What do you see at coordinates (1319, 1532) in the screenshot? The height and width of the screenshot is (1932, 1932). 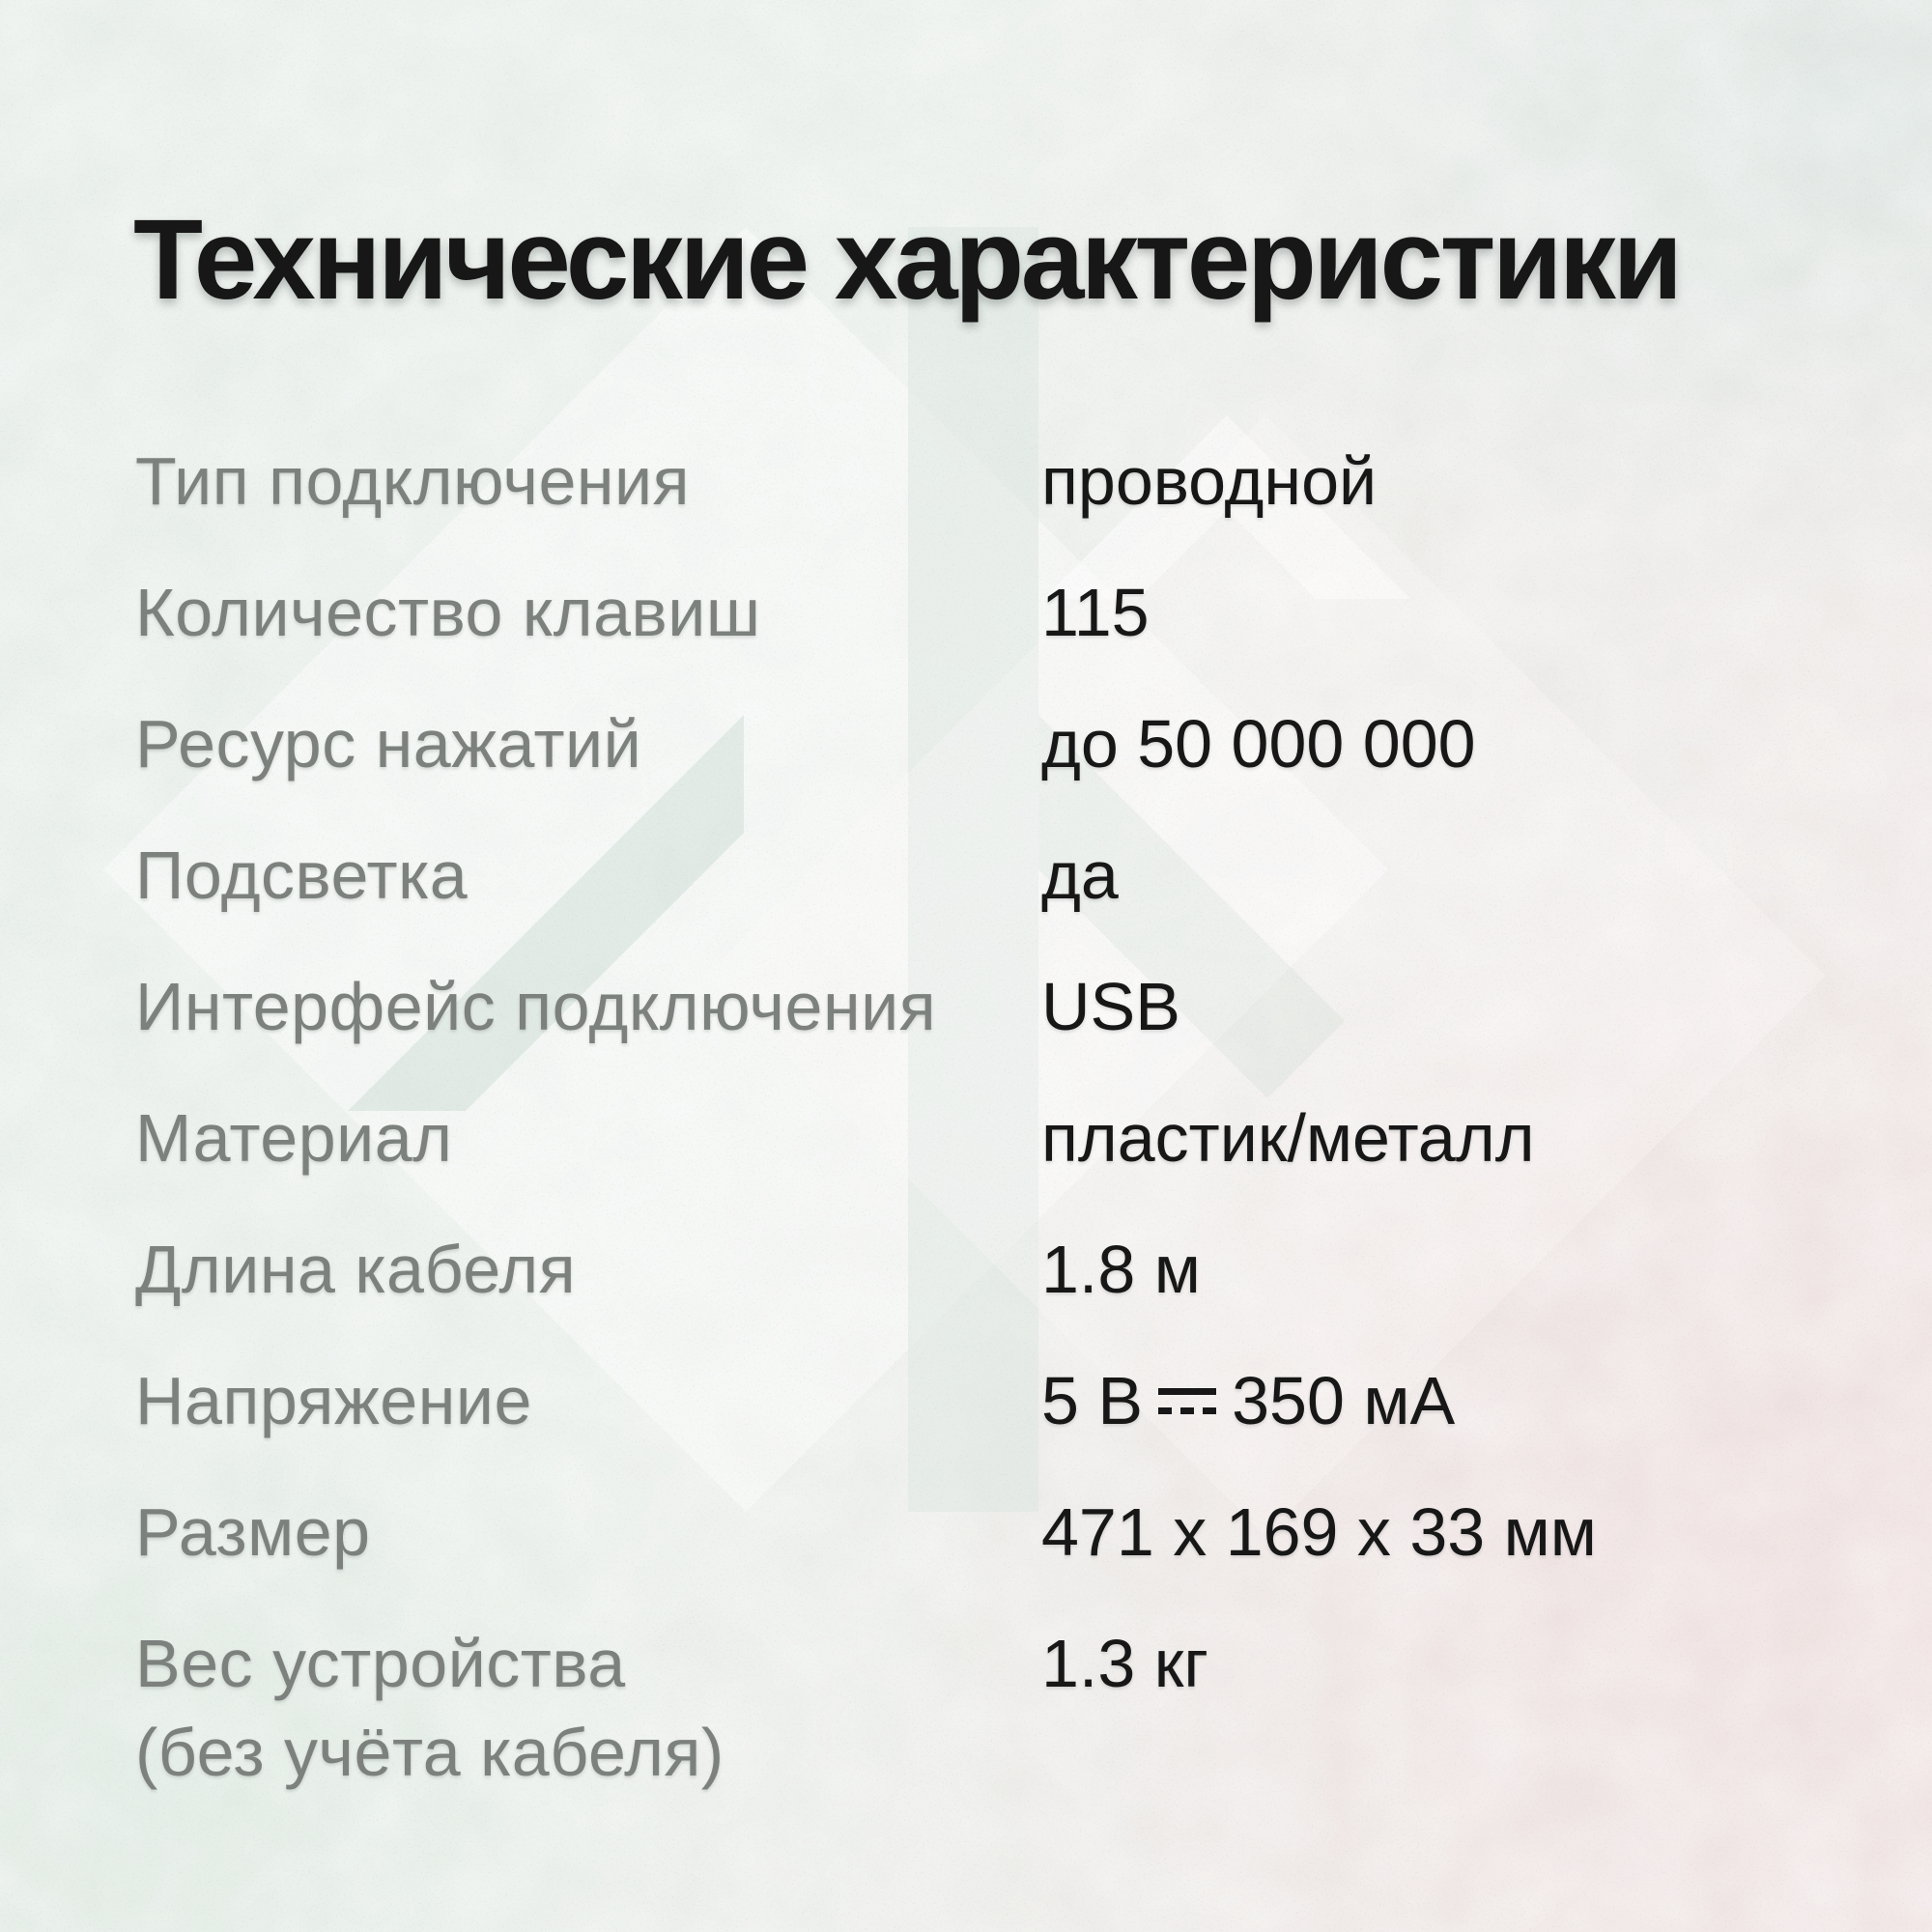 I see `spec-value: 471 x 169 x 33 мм` at bounding box center [1319, 1532].